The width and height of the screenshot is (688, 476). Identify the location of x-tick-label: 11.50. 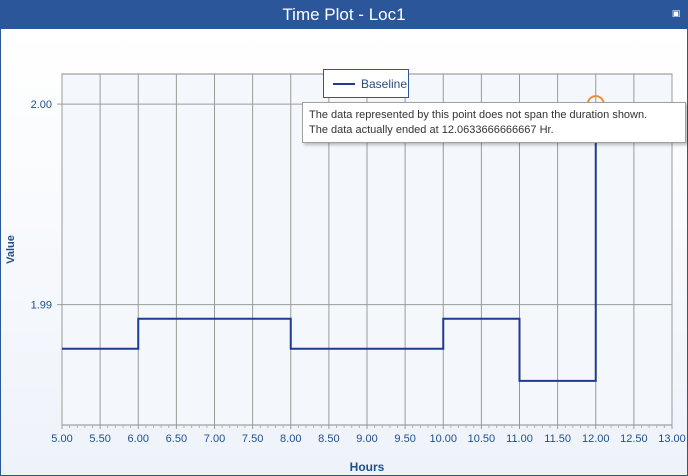
(557, 439).